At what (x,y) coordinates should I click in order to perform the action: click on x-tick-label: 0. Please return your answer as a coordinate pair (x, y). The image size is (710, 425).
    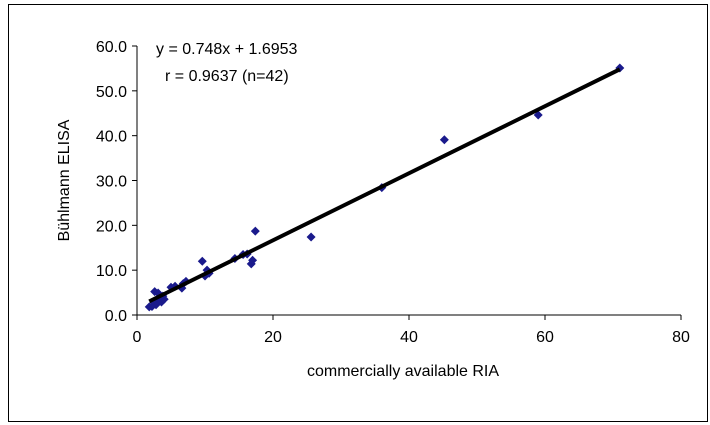
    Looking at the image, I should click on (137, 337).